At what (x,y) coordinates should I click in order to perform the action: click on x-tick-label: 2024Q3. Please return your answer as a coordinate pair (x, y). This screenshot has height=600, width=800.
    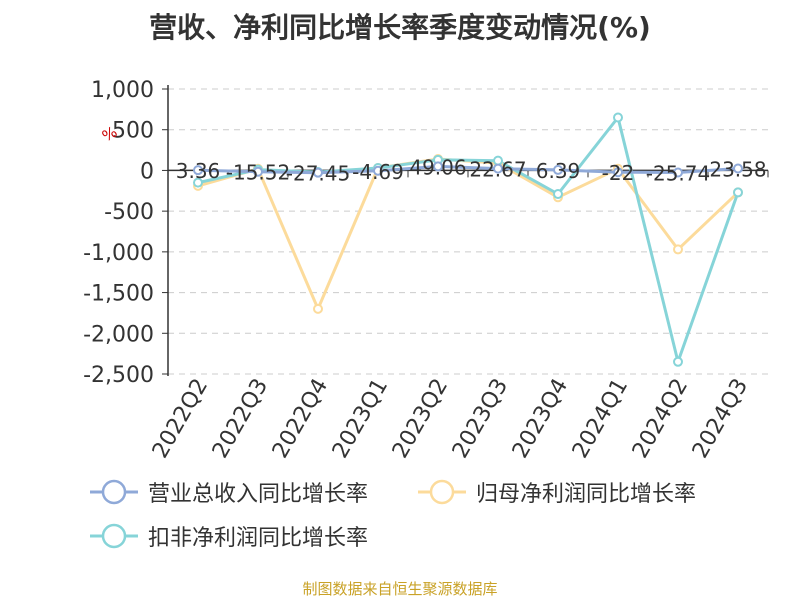
    Looking at the image, I should click on (720, 419).